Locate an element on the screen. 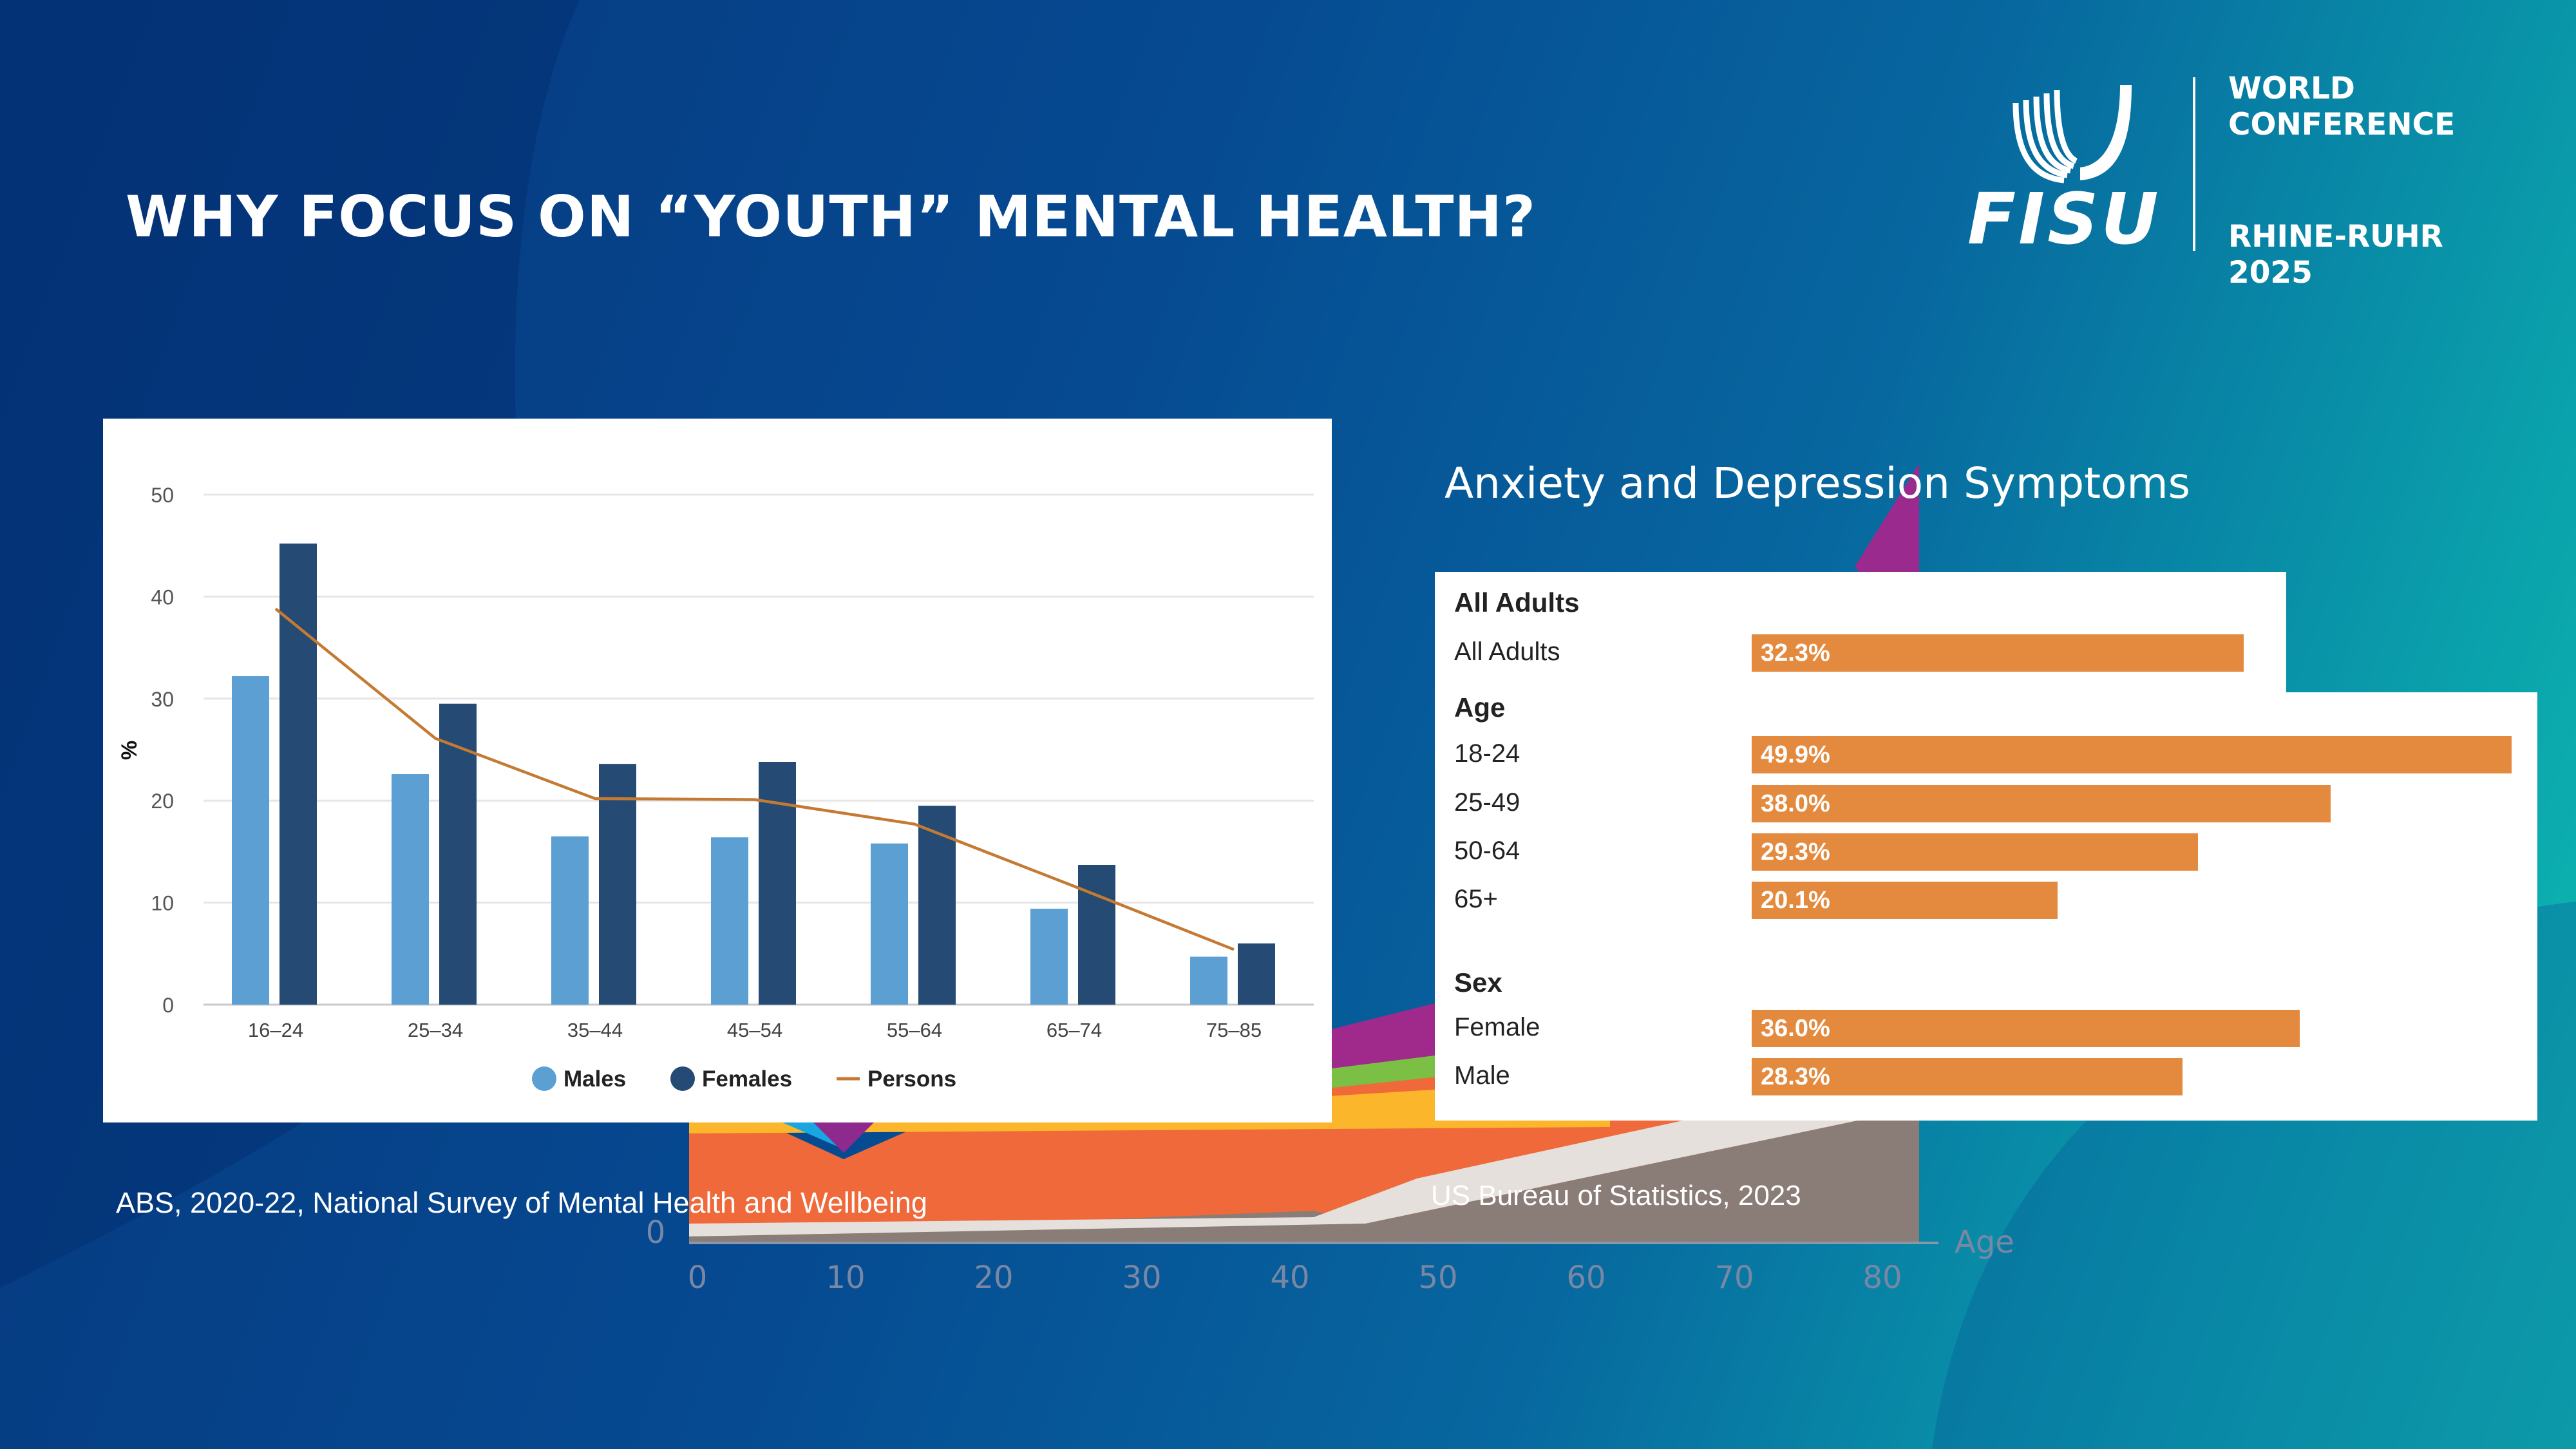  y-tick-label: 30 is located at coordinates (163, 699).